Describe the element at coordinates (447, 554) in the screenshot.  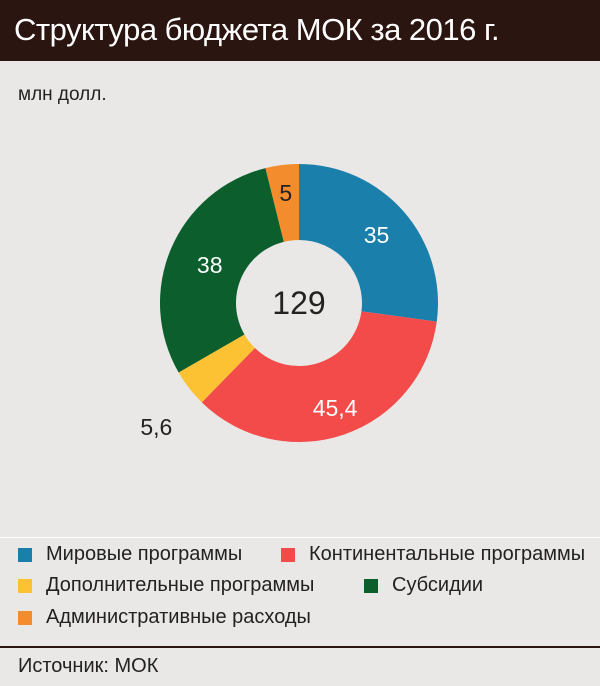
I see `legend-label: Континентальные программы` at that location.